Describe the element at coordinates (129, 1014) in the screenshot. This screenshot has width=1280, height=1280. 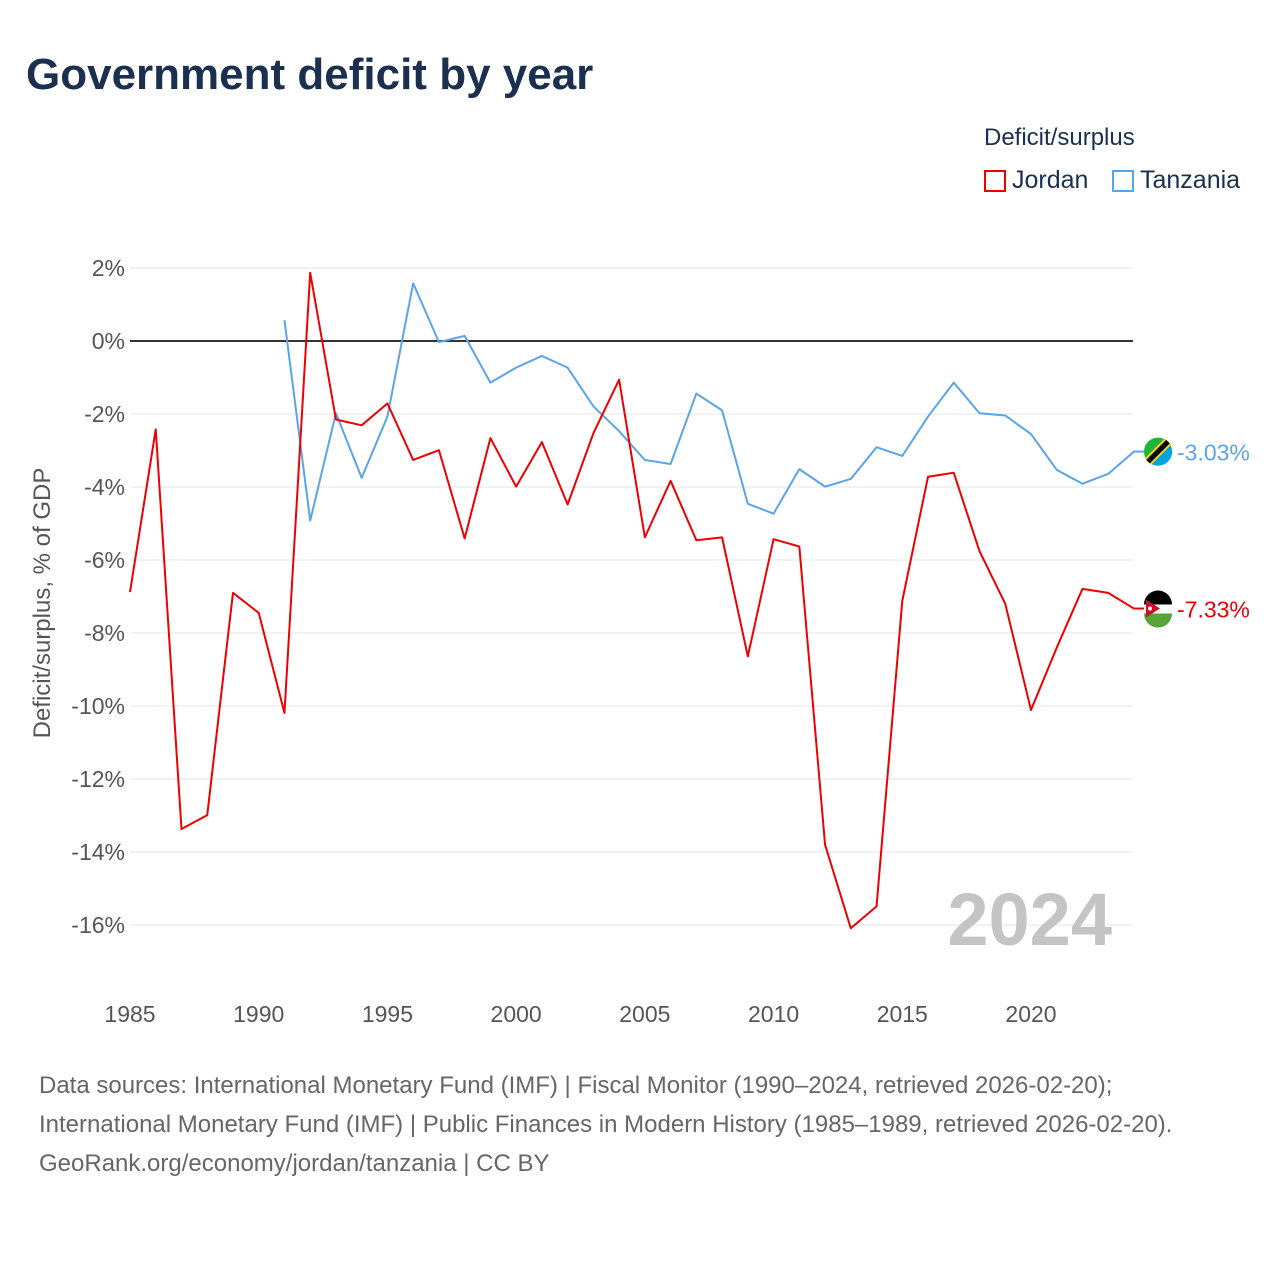
I see `x-tick-label: 1985` at that location.